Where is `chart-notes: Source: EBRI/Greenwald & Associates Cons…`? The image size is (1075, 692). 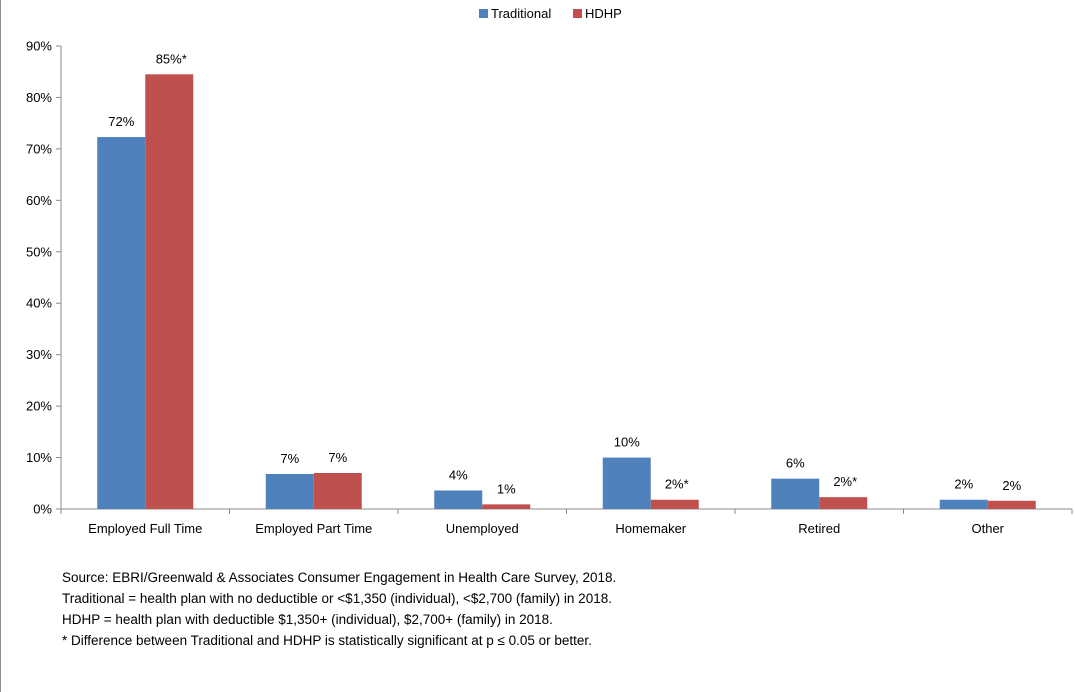 chart-notes: Source: EBRI/Greenwald & Associates Cons… is located at coordinates (339, 609).